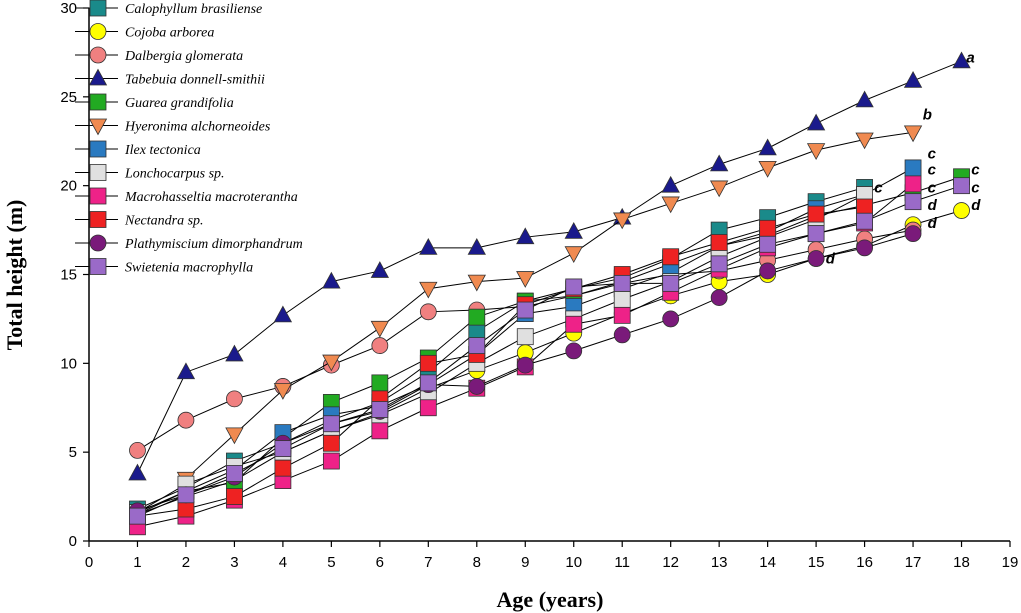 The image size is (1021, 613). I want to click on legend-label: Nectandra sp., so click(164, 221).